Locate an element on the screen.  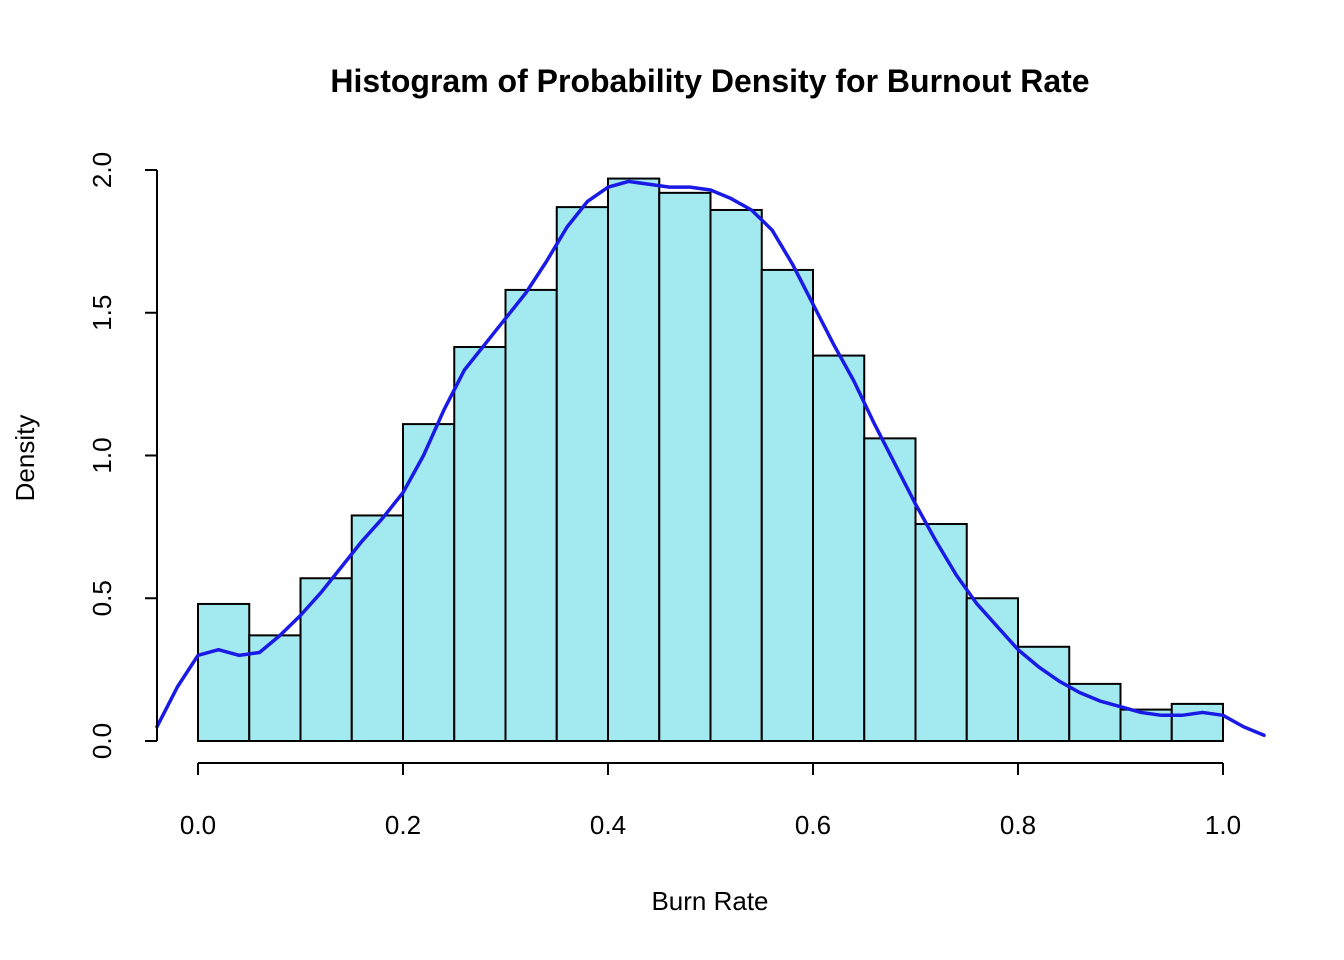
x-tick-label: 0.6 is located at coordinates (813, 825).